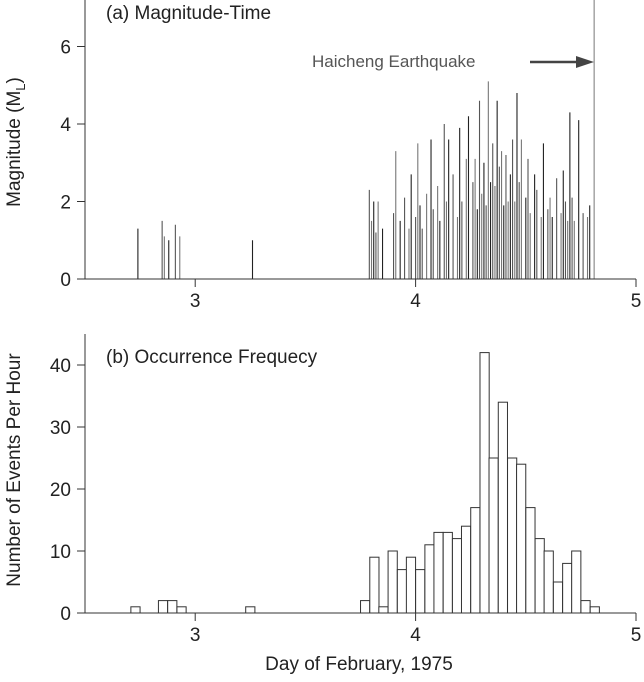  I want to click on panel-a-title: (a) Magnitude-Time, so click(188, 13).